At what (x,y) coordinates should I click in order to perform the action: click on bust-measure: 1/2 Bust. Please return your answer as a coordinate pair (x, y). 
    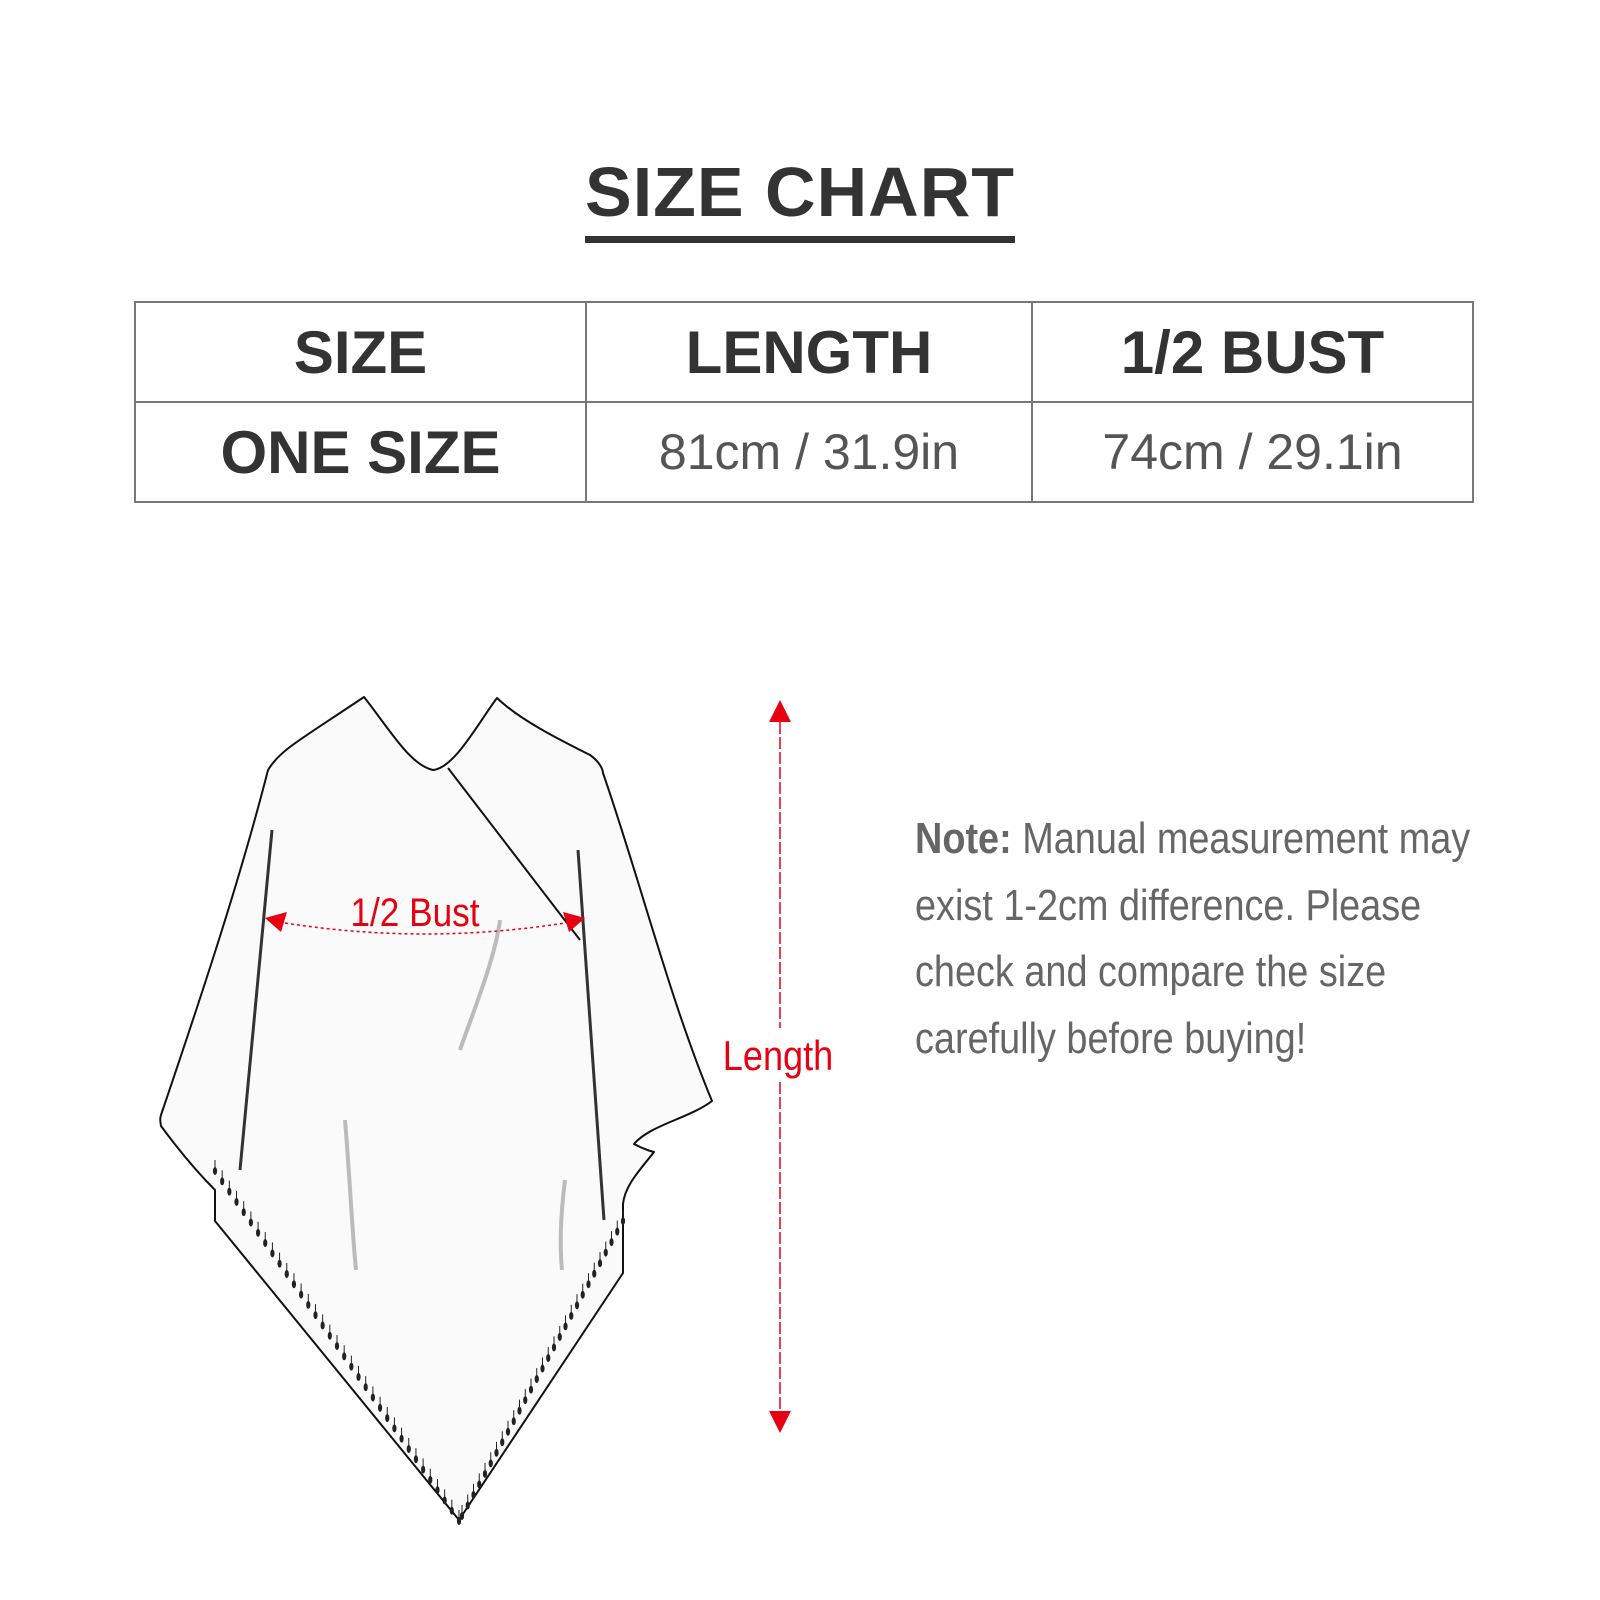
    Looking at the image, I should click on (425, 912).